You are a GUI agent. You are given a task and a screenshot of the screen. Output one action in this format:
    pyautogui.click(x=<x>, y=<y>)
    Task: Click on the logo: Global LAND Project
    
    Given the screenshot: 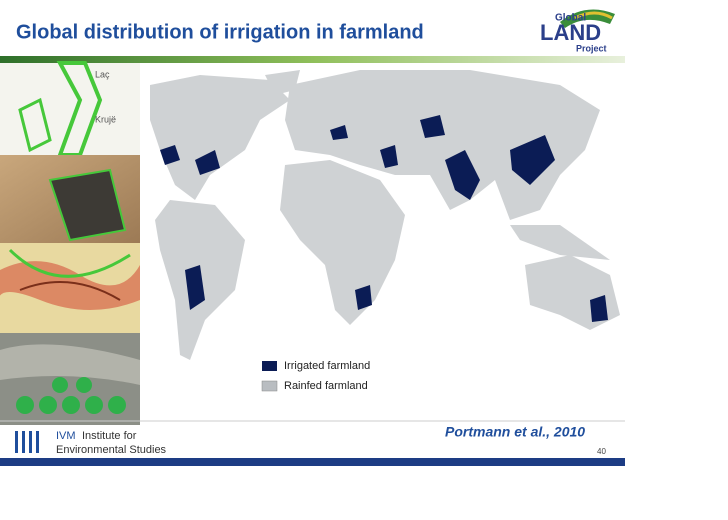 What is the action you would take?
    pyautogui.click(x=577, y=31)
    